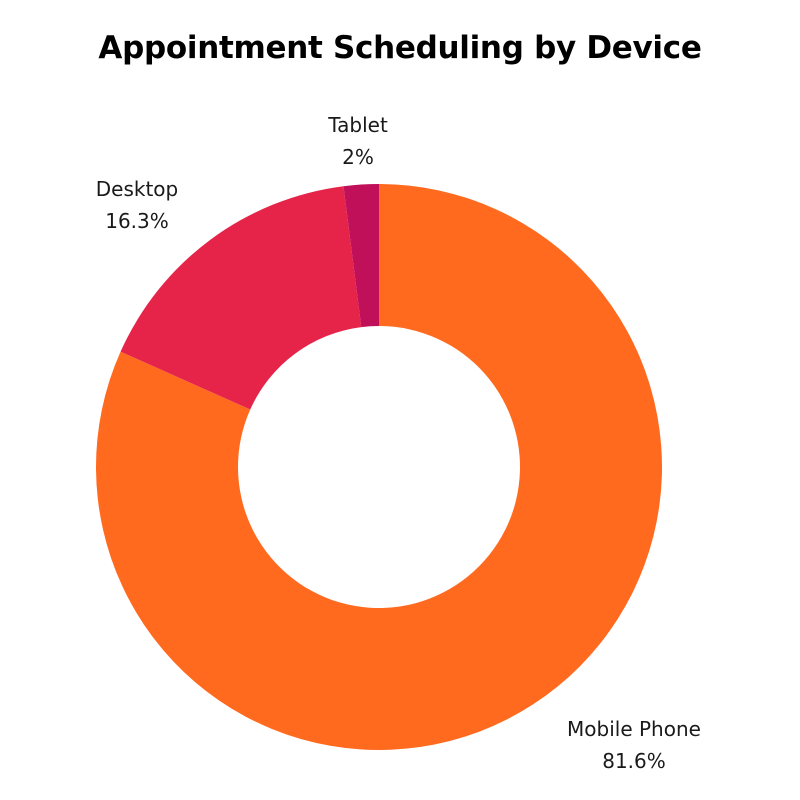 This screenshot has height=800, width=800. I want to click on category-label: Desktop, so click(137, 189).